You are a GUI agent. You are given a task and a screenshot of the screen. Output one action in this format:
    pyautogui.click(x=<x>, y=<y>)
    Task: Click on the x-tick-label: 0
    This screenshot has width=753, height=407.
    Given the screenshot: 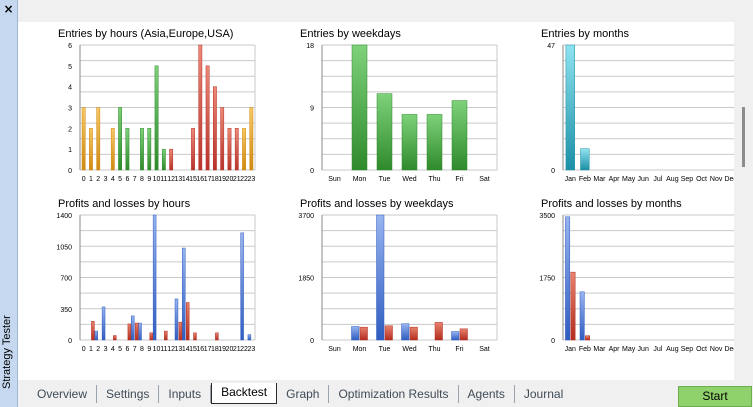 What is the action you would take?
    pyautogui.click(x=84, y=179)
    